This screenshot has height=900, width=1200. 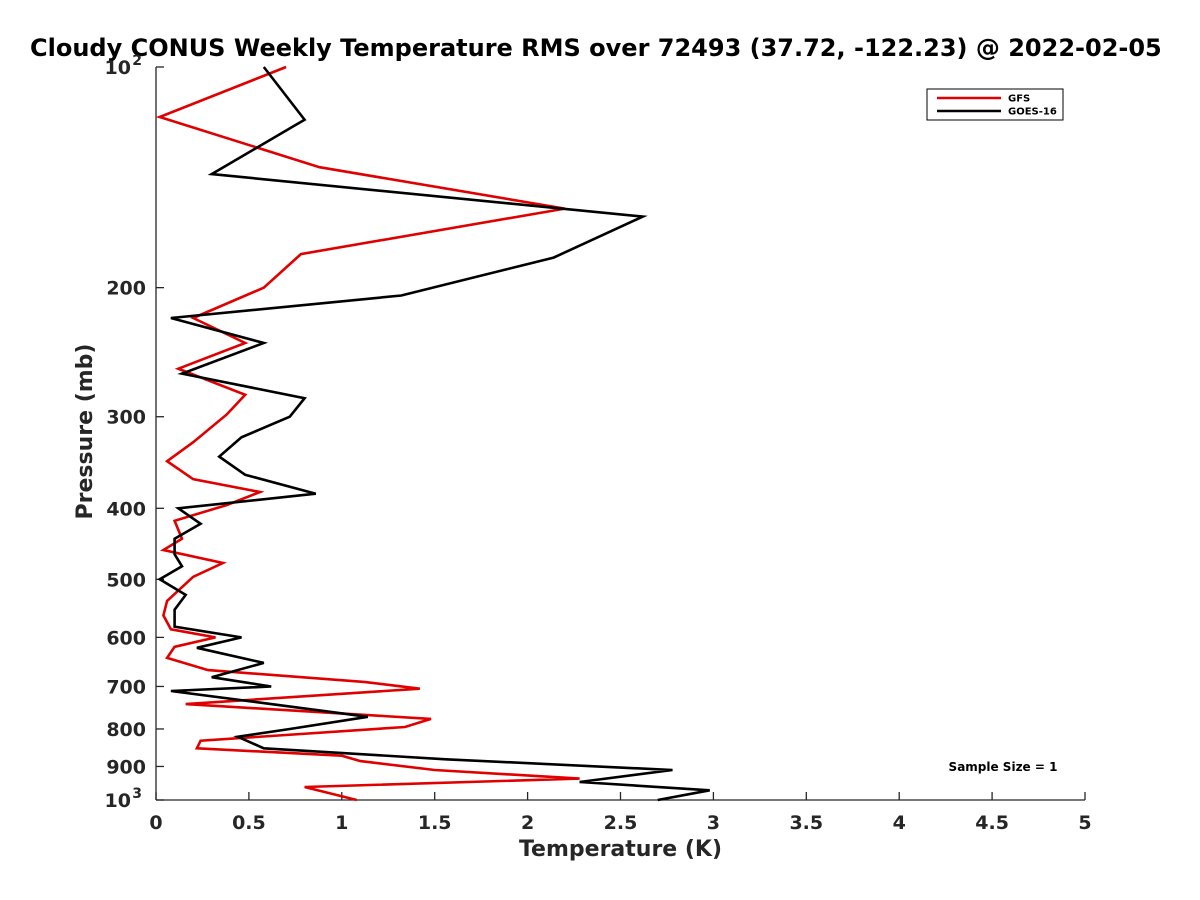 What do you see at coordinates (137, 794) in the screenshot?
I see `y-tick-exponent: 3` at bounding box center [137, 794].